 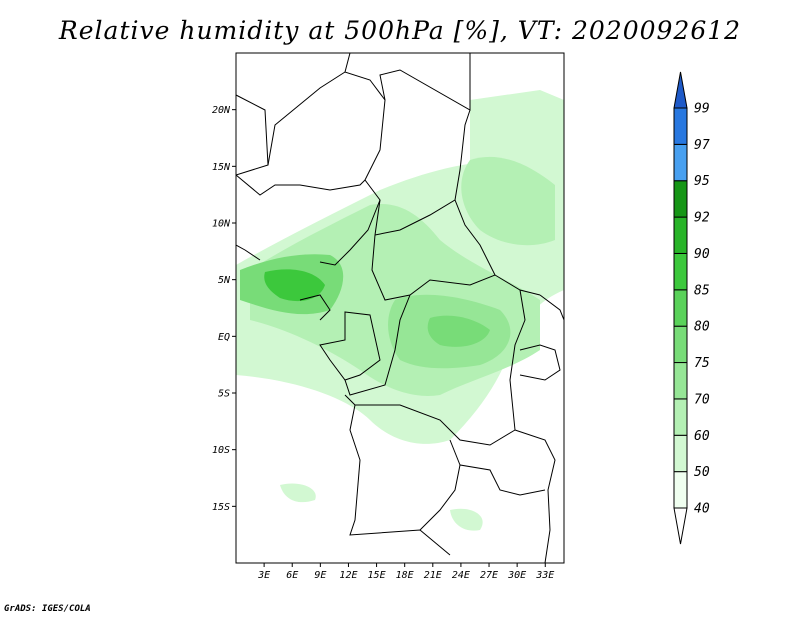 What do you see at coordinates (224, 309) in the screenshot?
I see `latitude-axis: 20N 15N 10N 5N EQ 5S 10S 15S` at bounding box center [224, 309].